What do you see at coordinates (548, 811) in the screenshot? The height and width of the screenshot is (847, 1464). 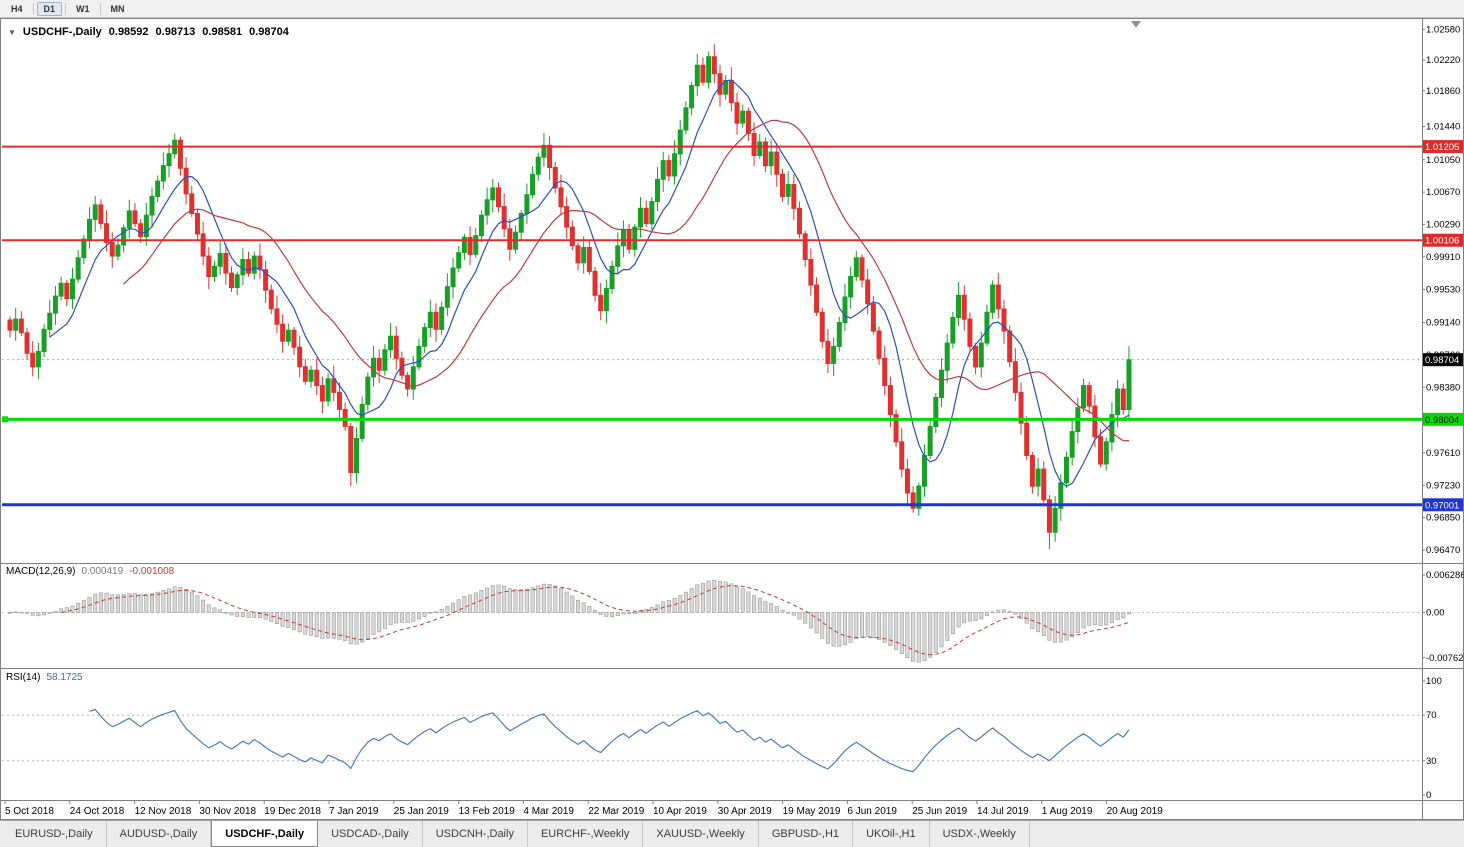 I see `svg-text: 4 Mar 2019` at bounding box center [548, 811].